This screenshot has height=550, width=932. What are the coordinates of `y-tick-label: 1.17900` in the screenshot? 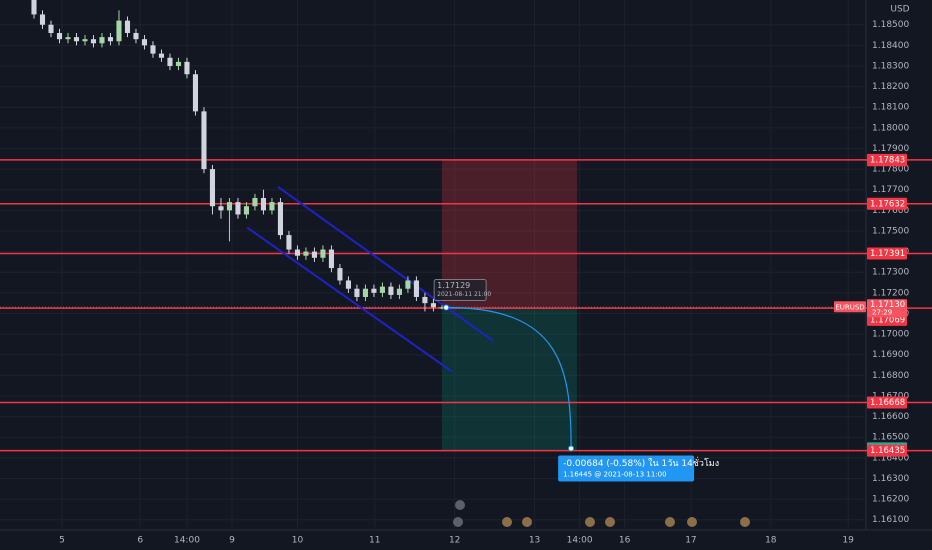 It's located at (890, 149).